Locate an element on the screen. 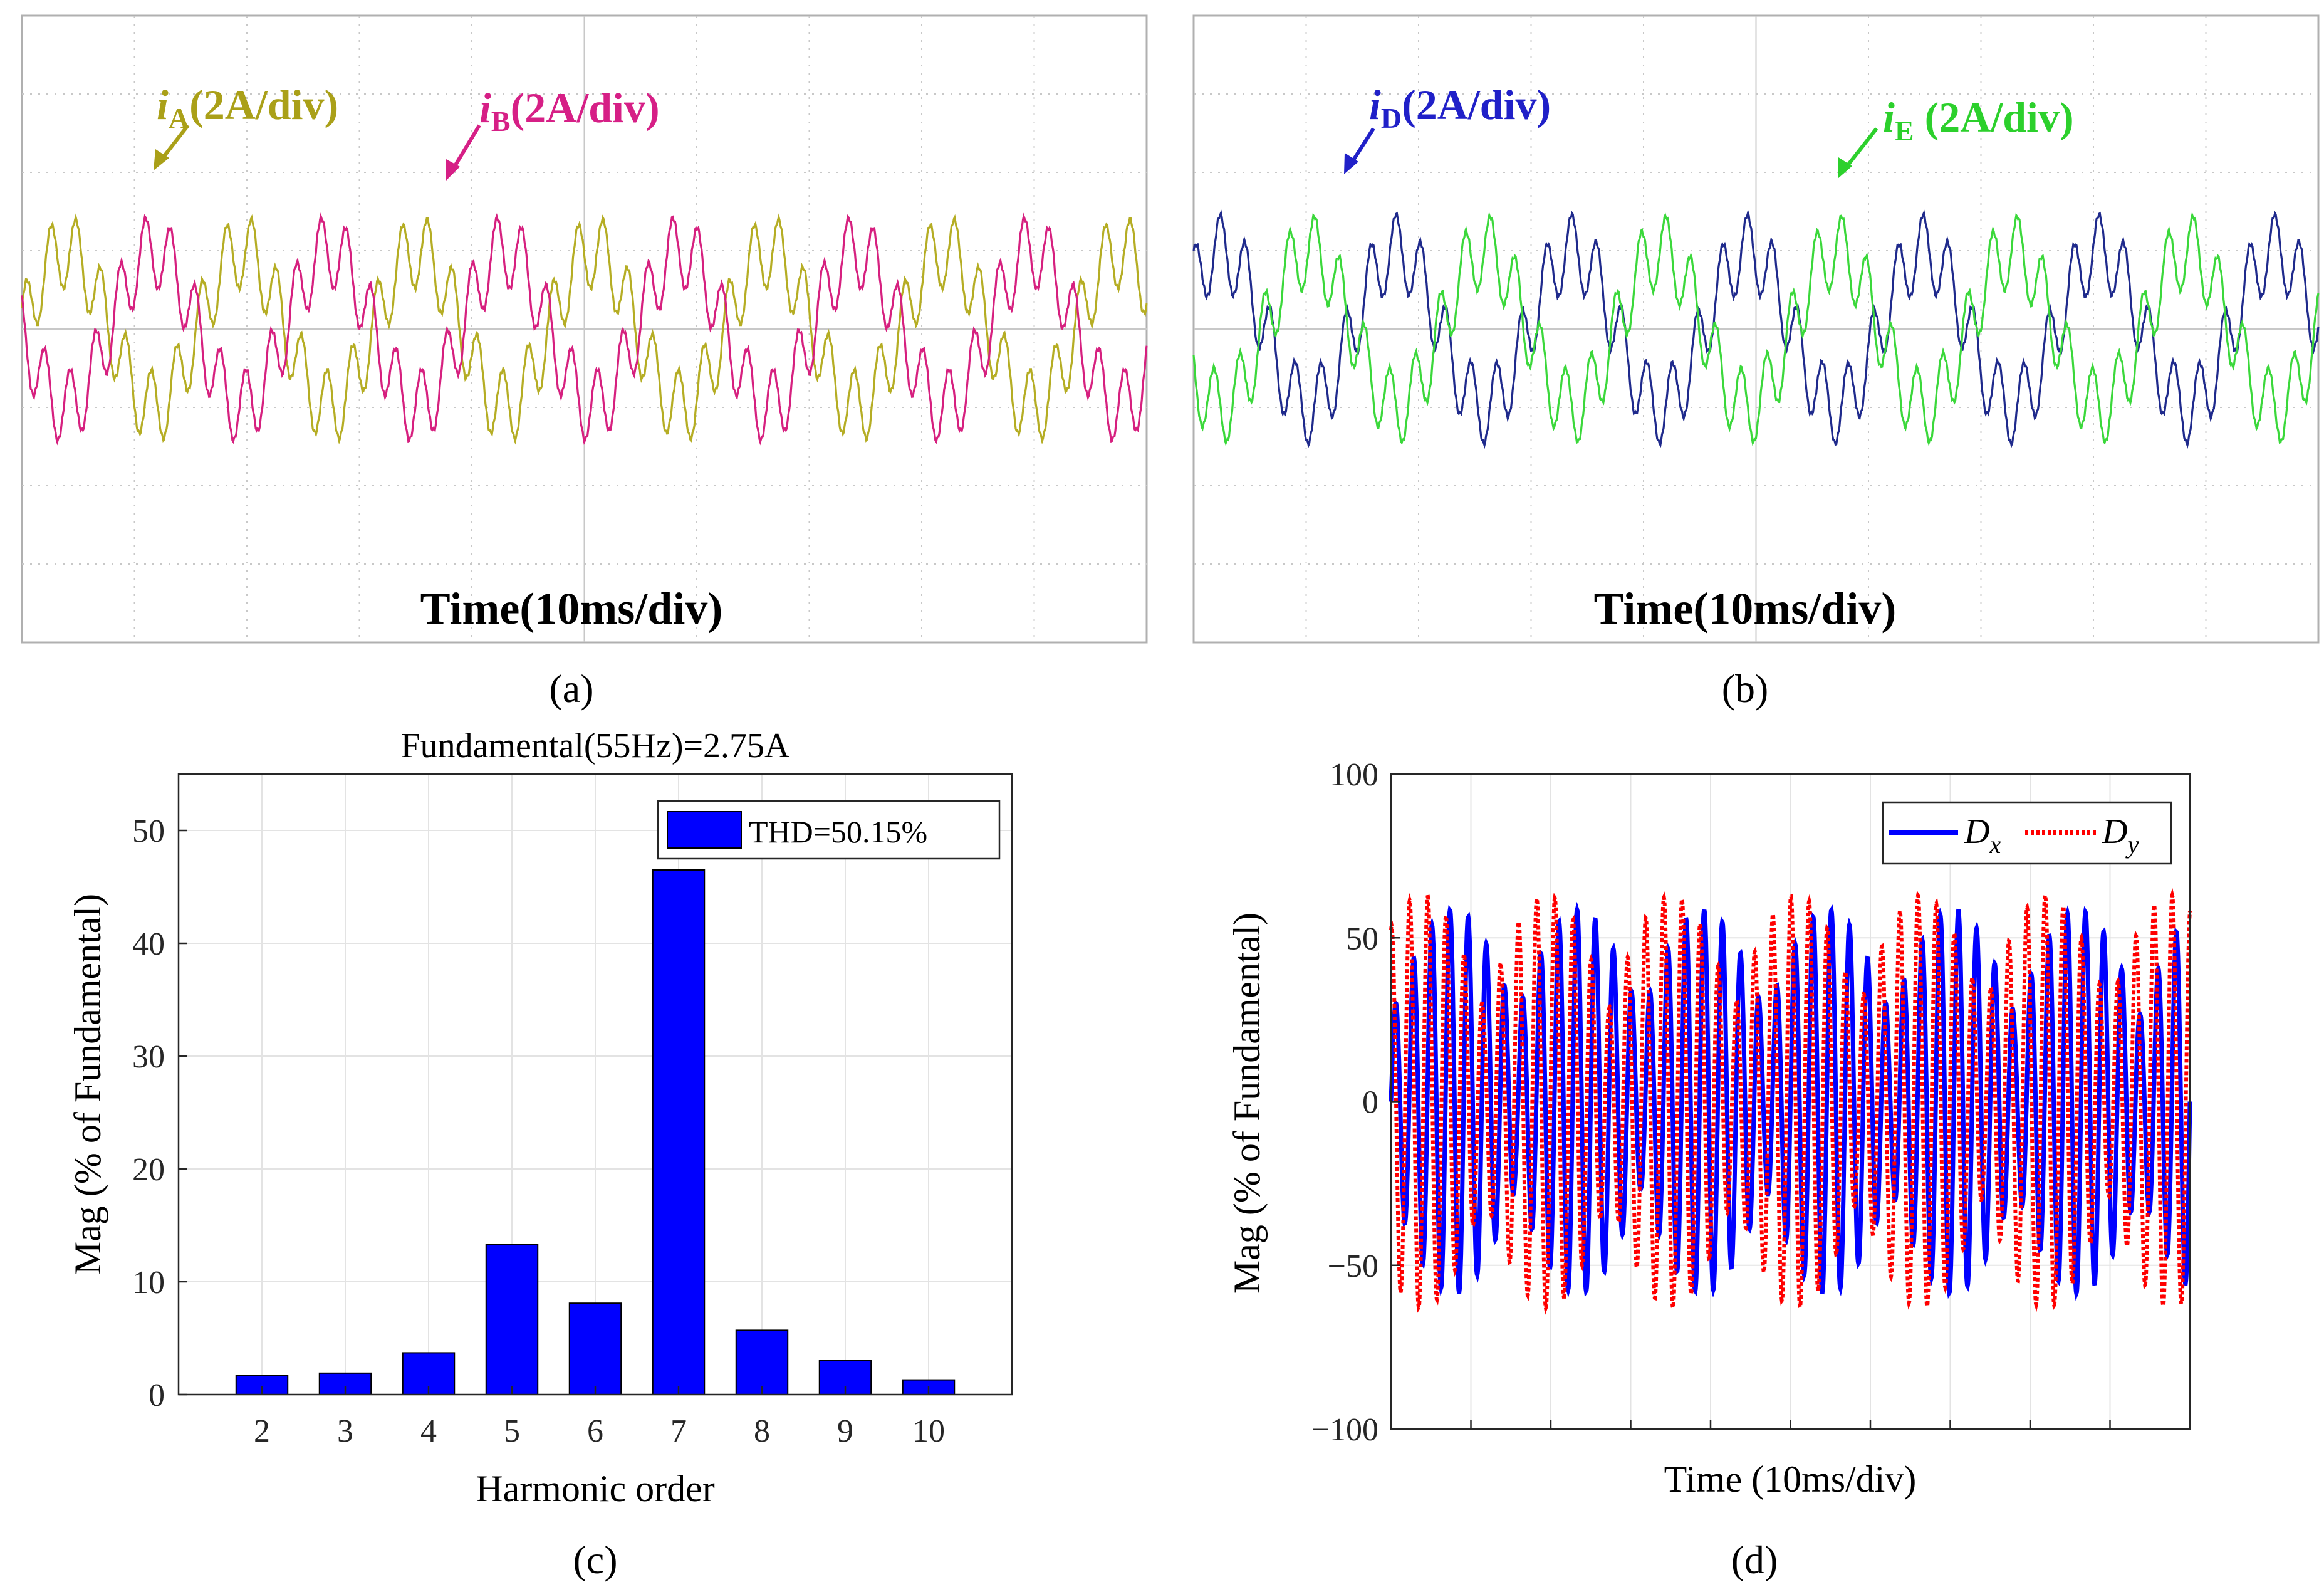  xtick-label: 5 is located at coordinates (512, 1431).